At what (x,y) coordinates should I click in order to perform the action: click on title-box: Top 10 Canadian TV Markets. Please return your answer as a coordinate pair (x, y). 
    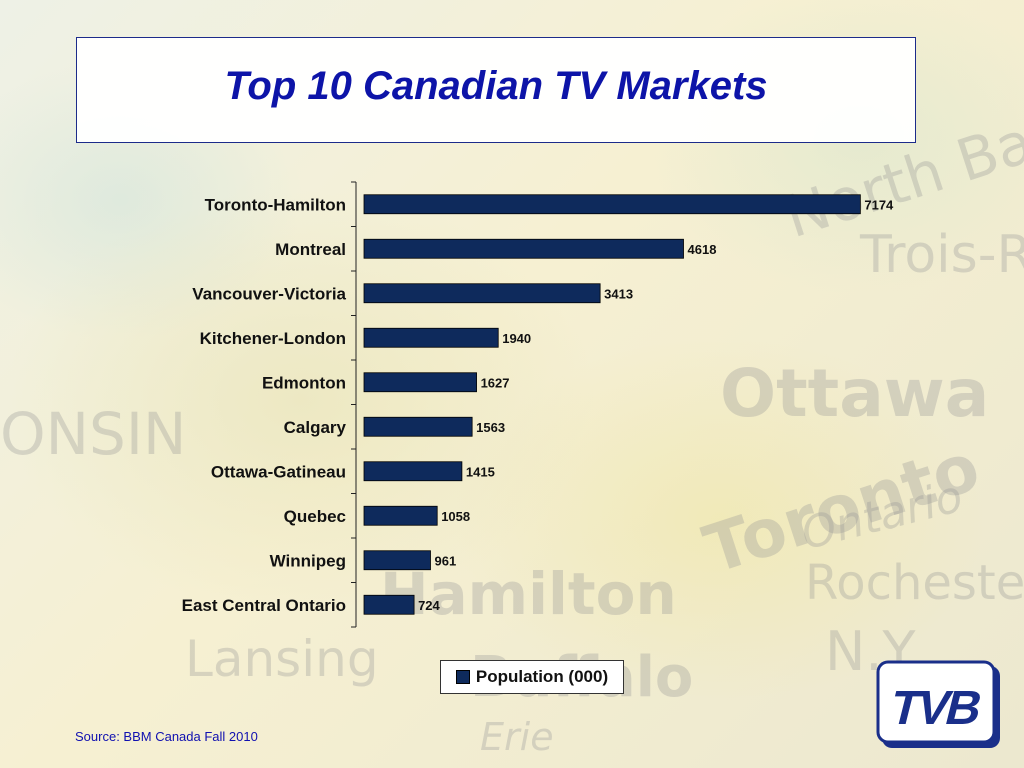
    Looking at the image, I should click on (496, 90).